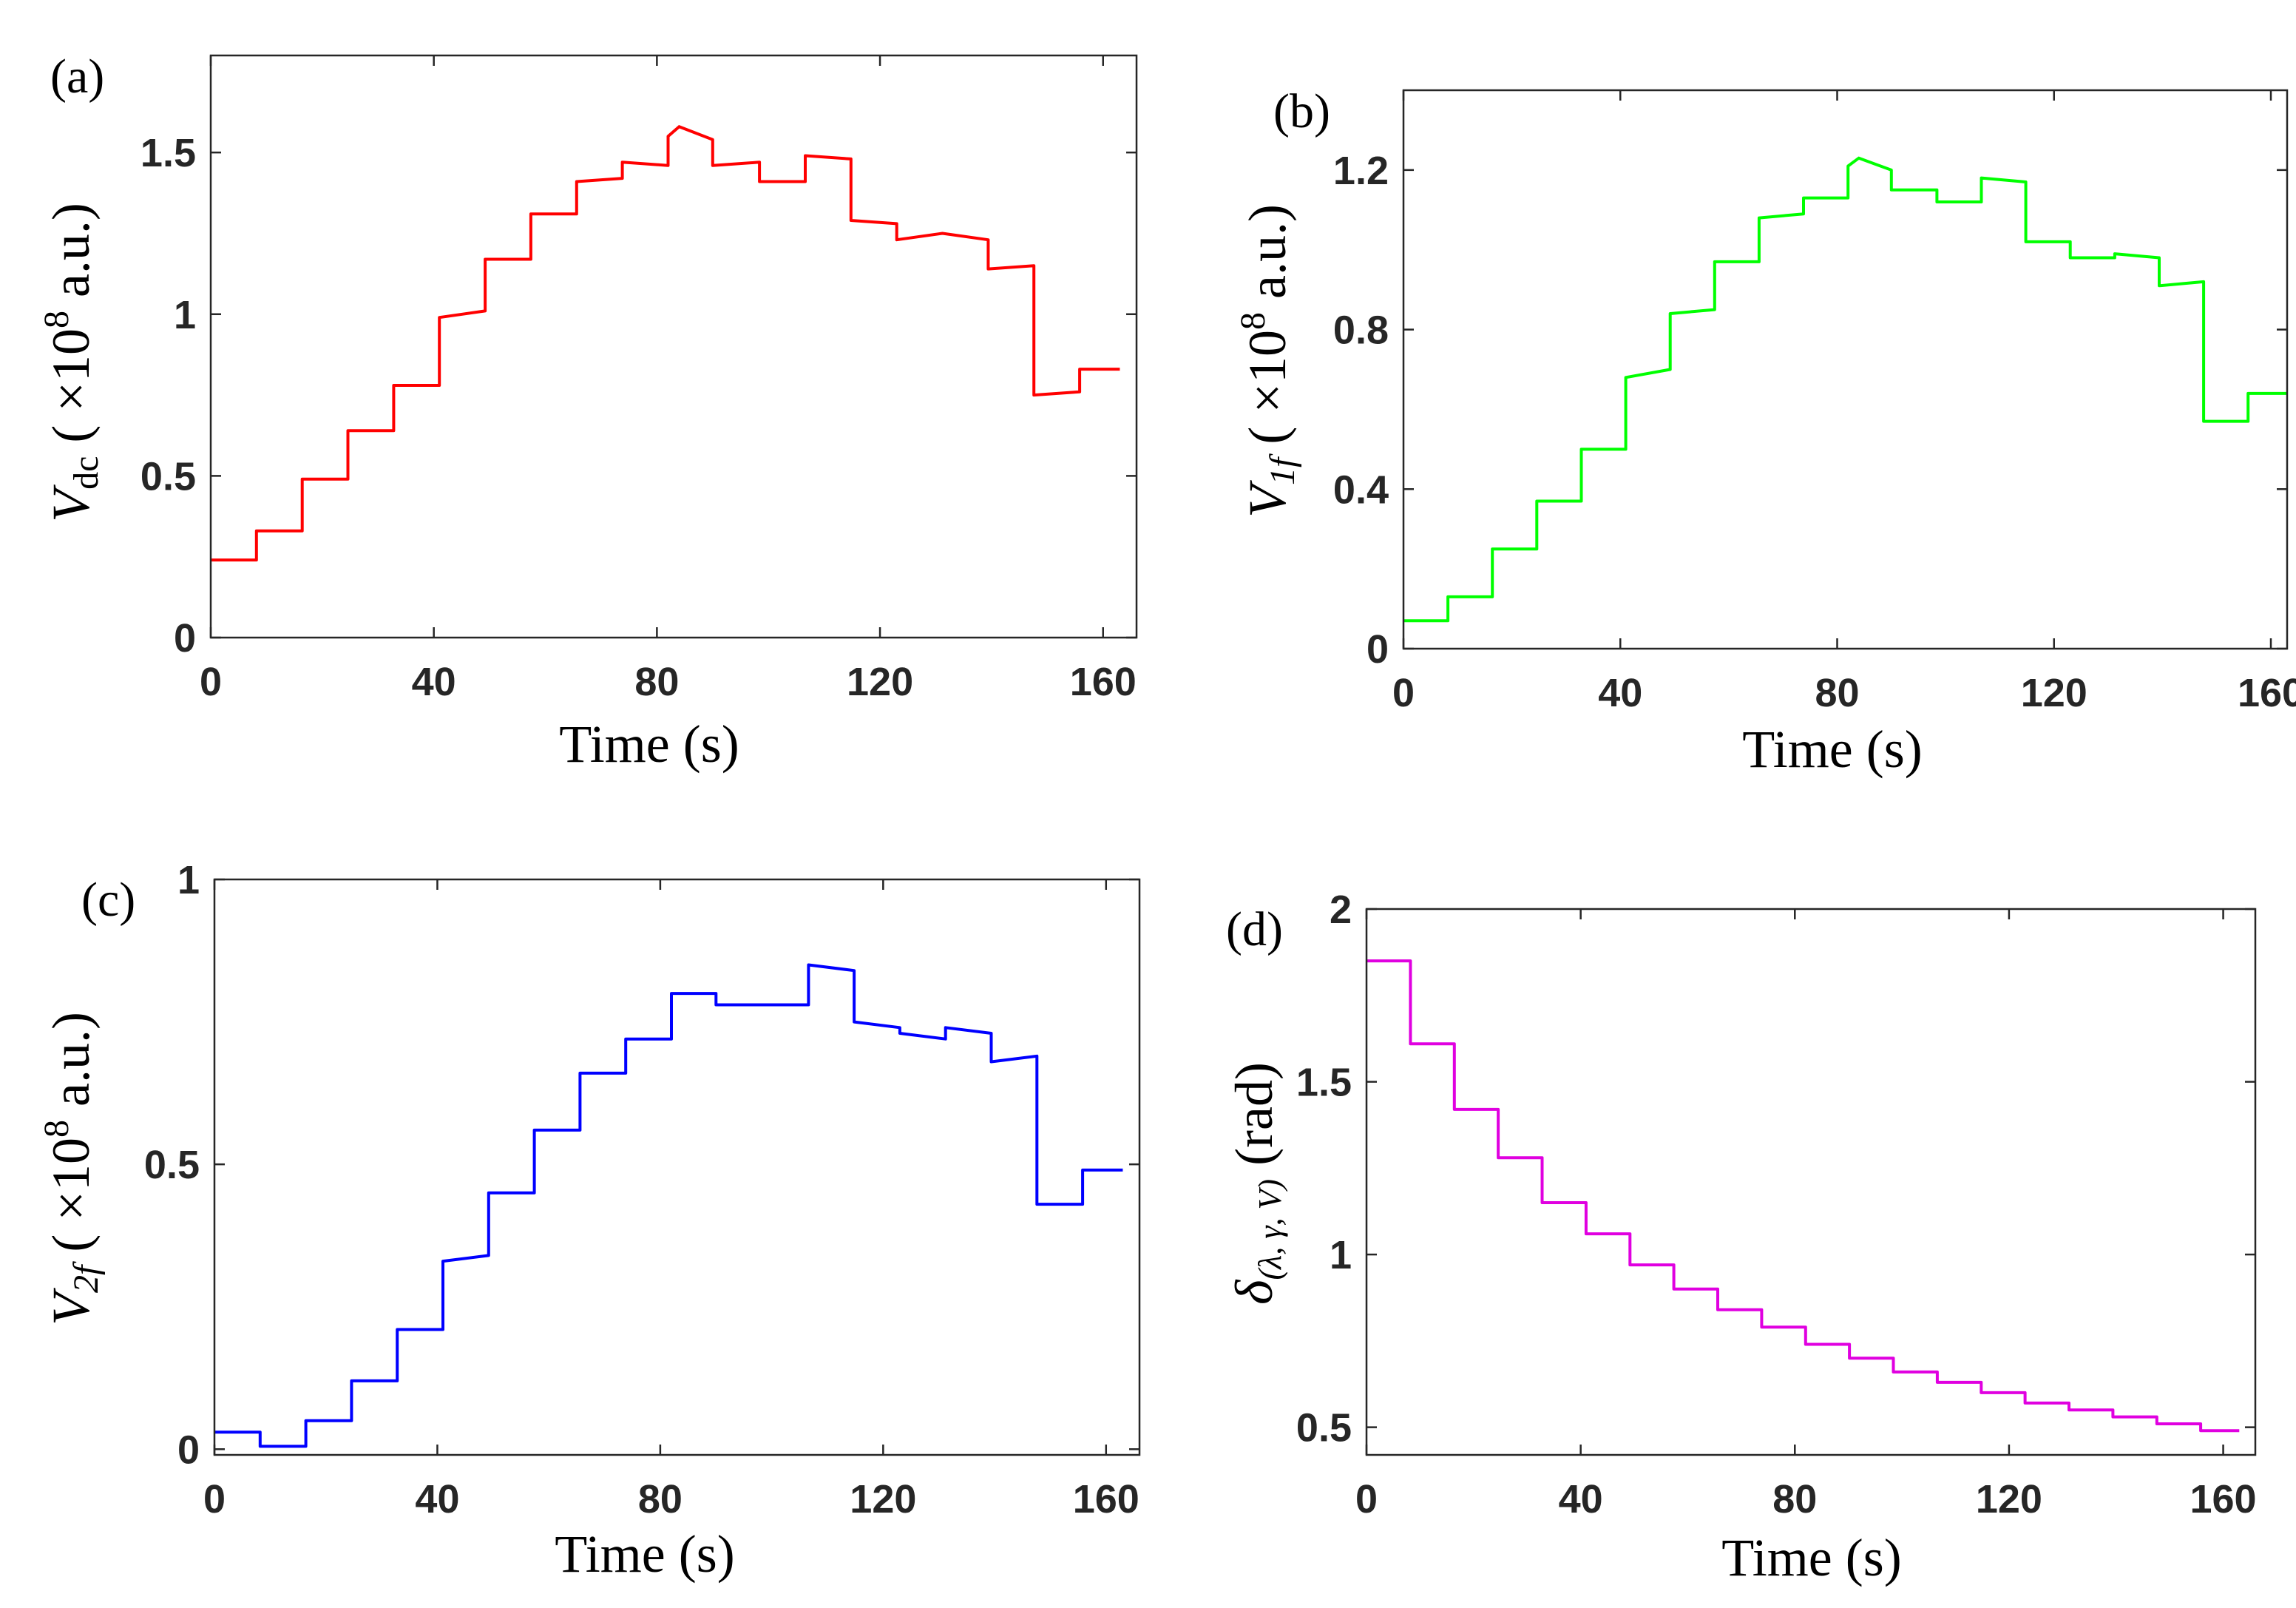 The height and width of the screenshot is (1608, 2296). Describe the element at coordinates (2223, 1499) in the screenshot. I see `x-tick-label-d: 160` at that location.